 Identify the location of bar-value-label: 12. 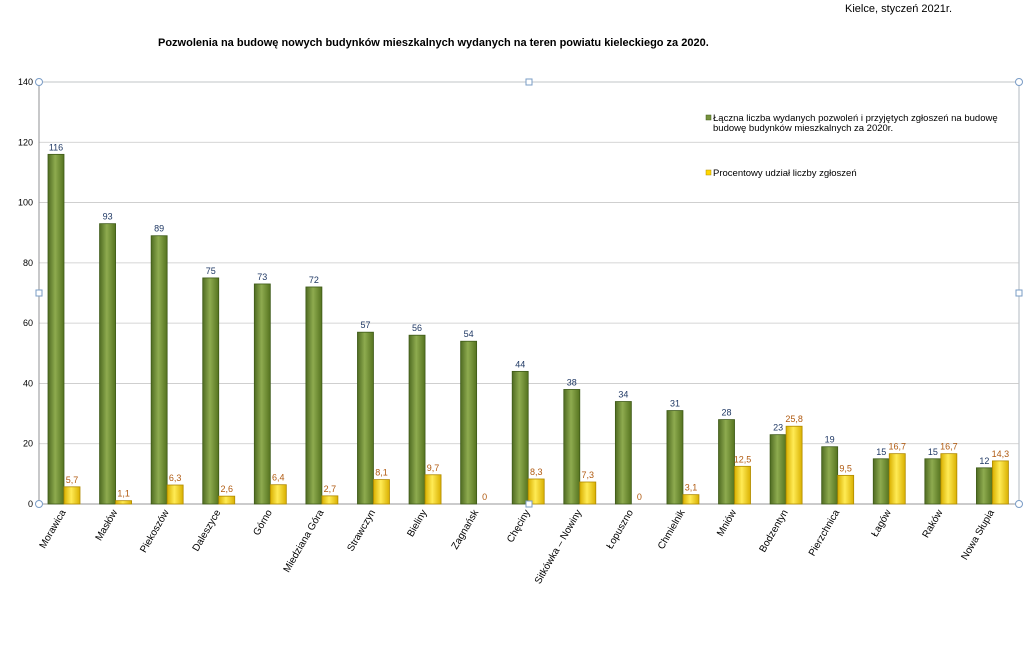
(984, 461).